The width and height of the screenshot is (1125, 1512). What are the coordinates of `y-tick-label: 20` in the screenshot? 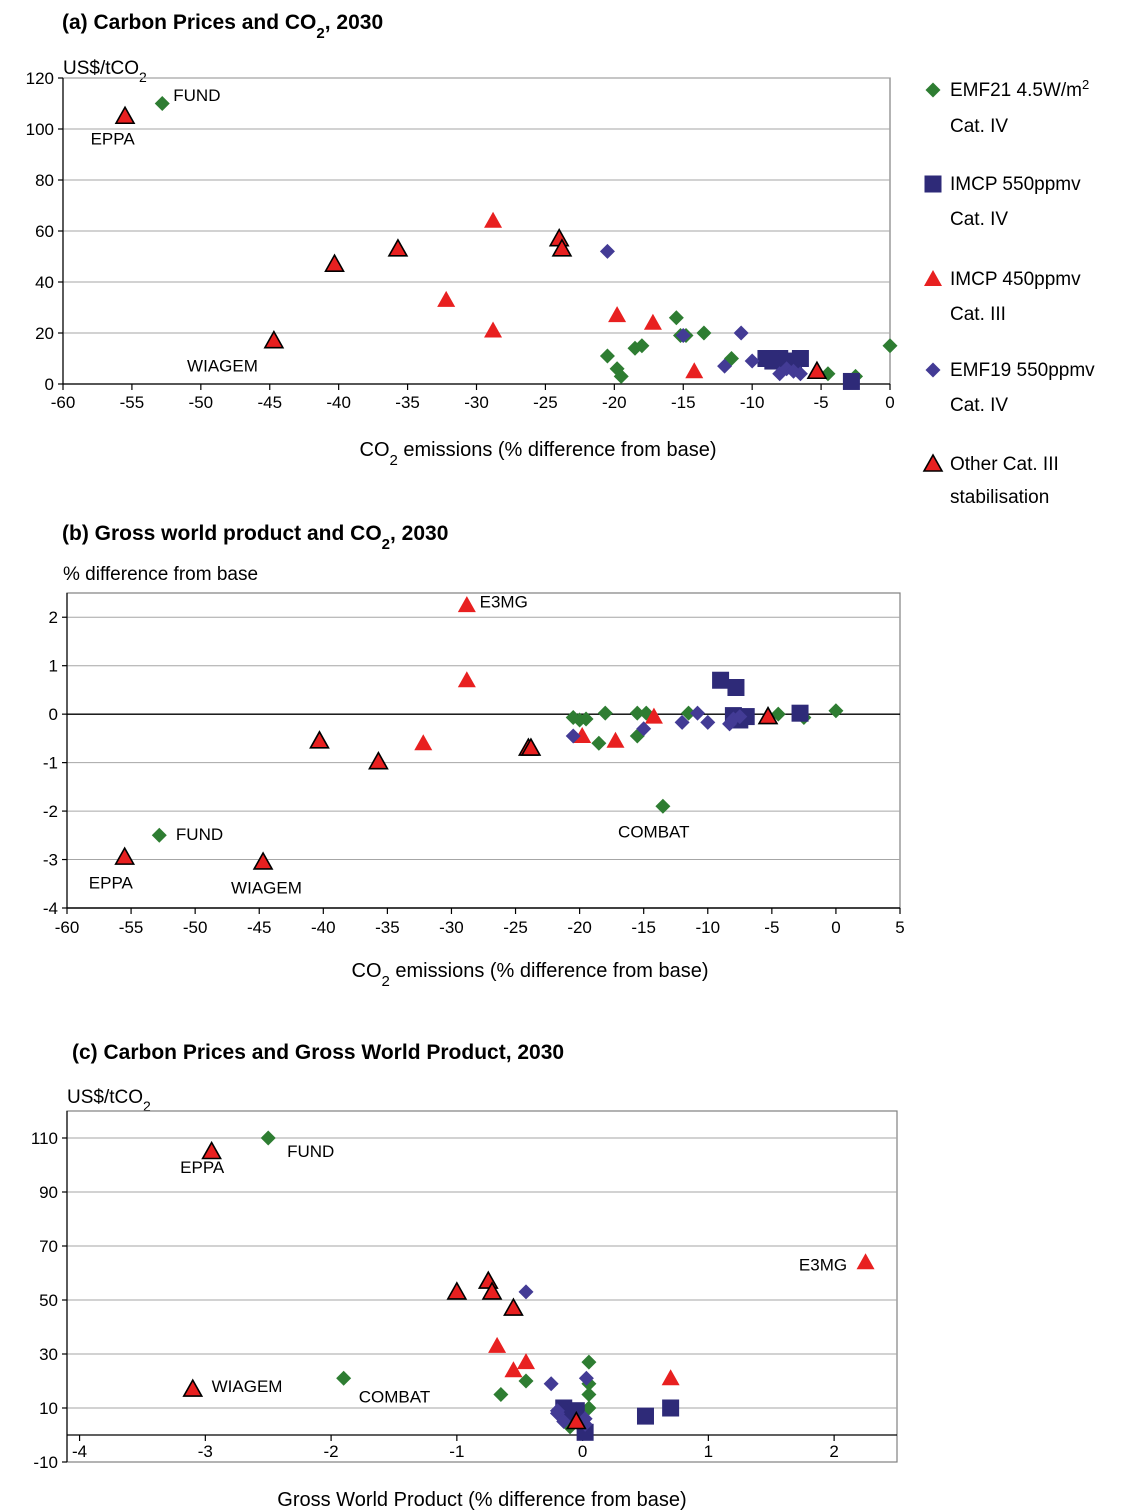 It's located at (44, 333).